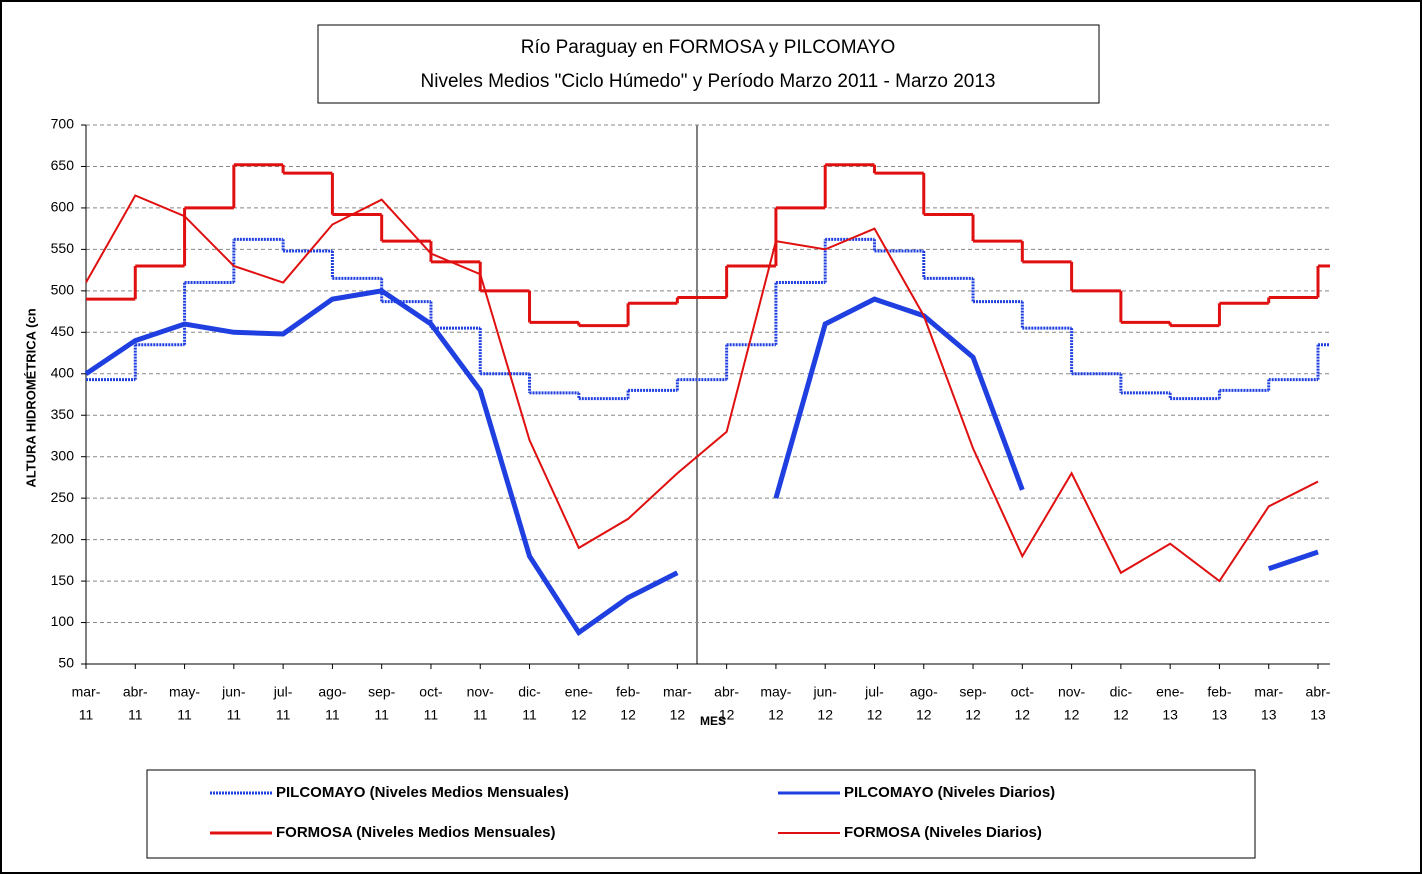 The width and height of the screenshot is (1422, 874). What do you see at coordinates (701, 814) in the screenshot?
I see `legend-box` at bounding box center [701, 814].